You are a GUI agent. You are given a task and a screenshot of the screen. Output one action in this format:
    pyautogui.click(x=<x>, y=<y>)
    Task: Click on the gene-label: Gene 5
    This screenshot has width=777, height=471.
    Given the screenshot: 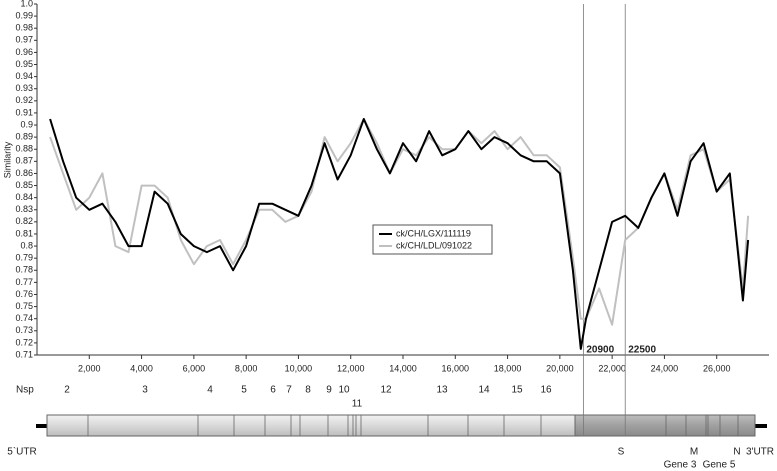 What is the action you would take?
    pyautogui.click(x=719, y=465)
    